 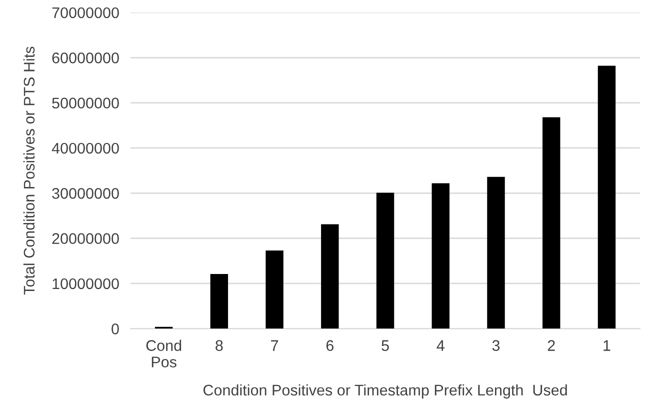 I want to click on x-tick-label: 3, so click(x=496, y=345).